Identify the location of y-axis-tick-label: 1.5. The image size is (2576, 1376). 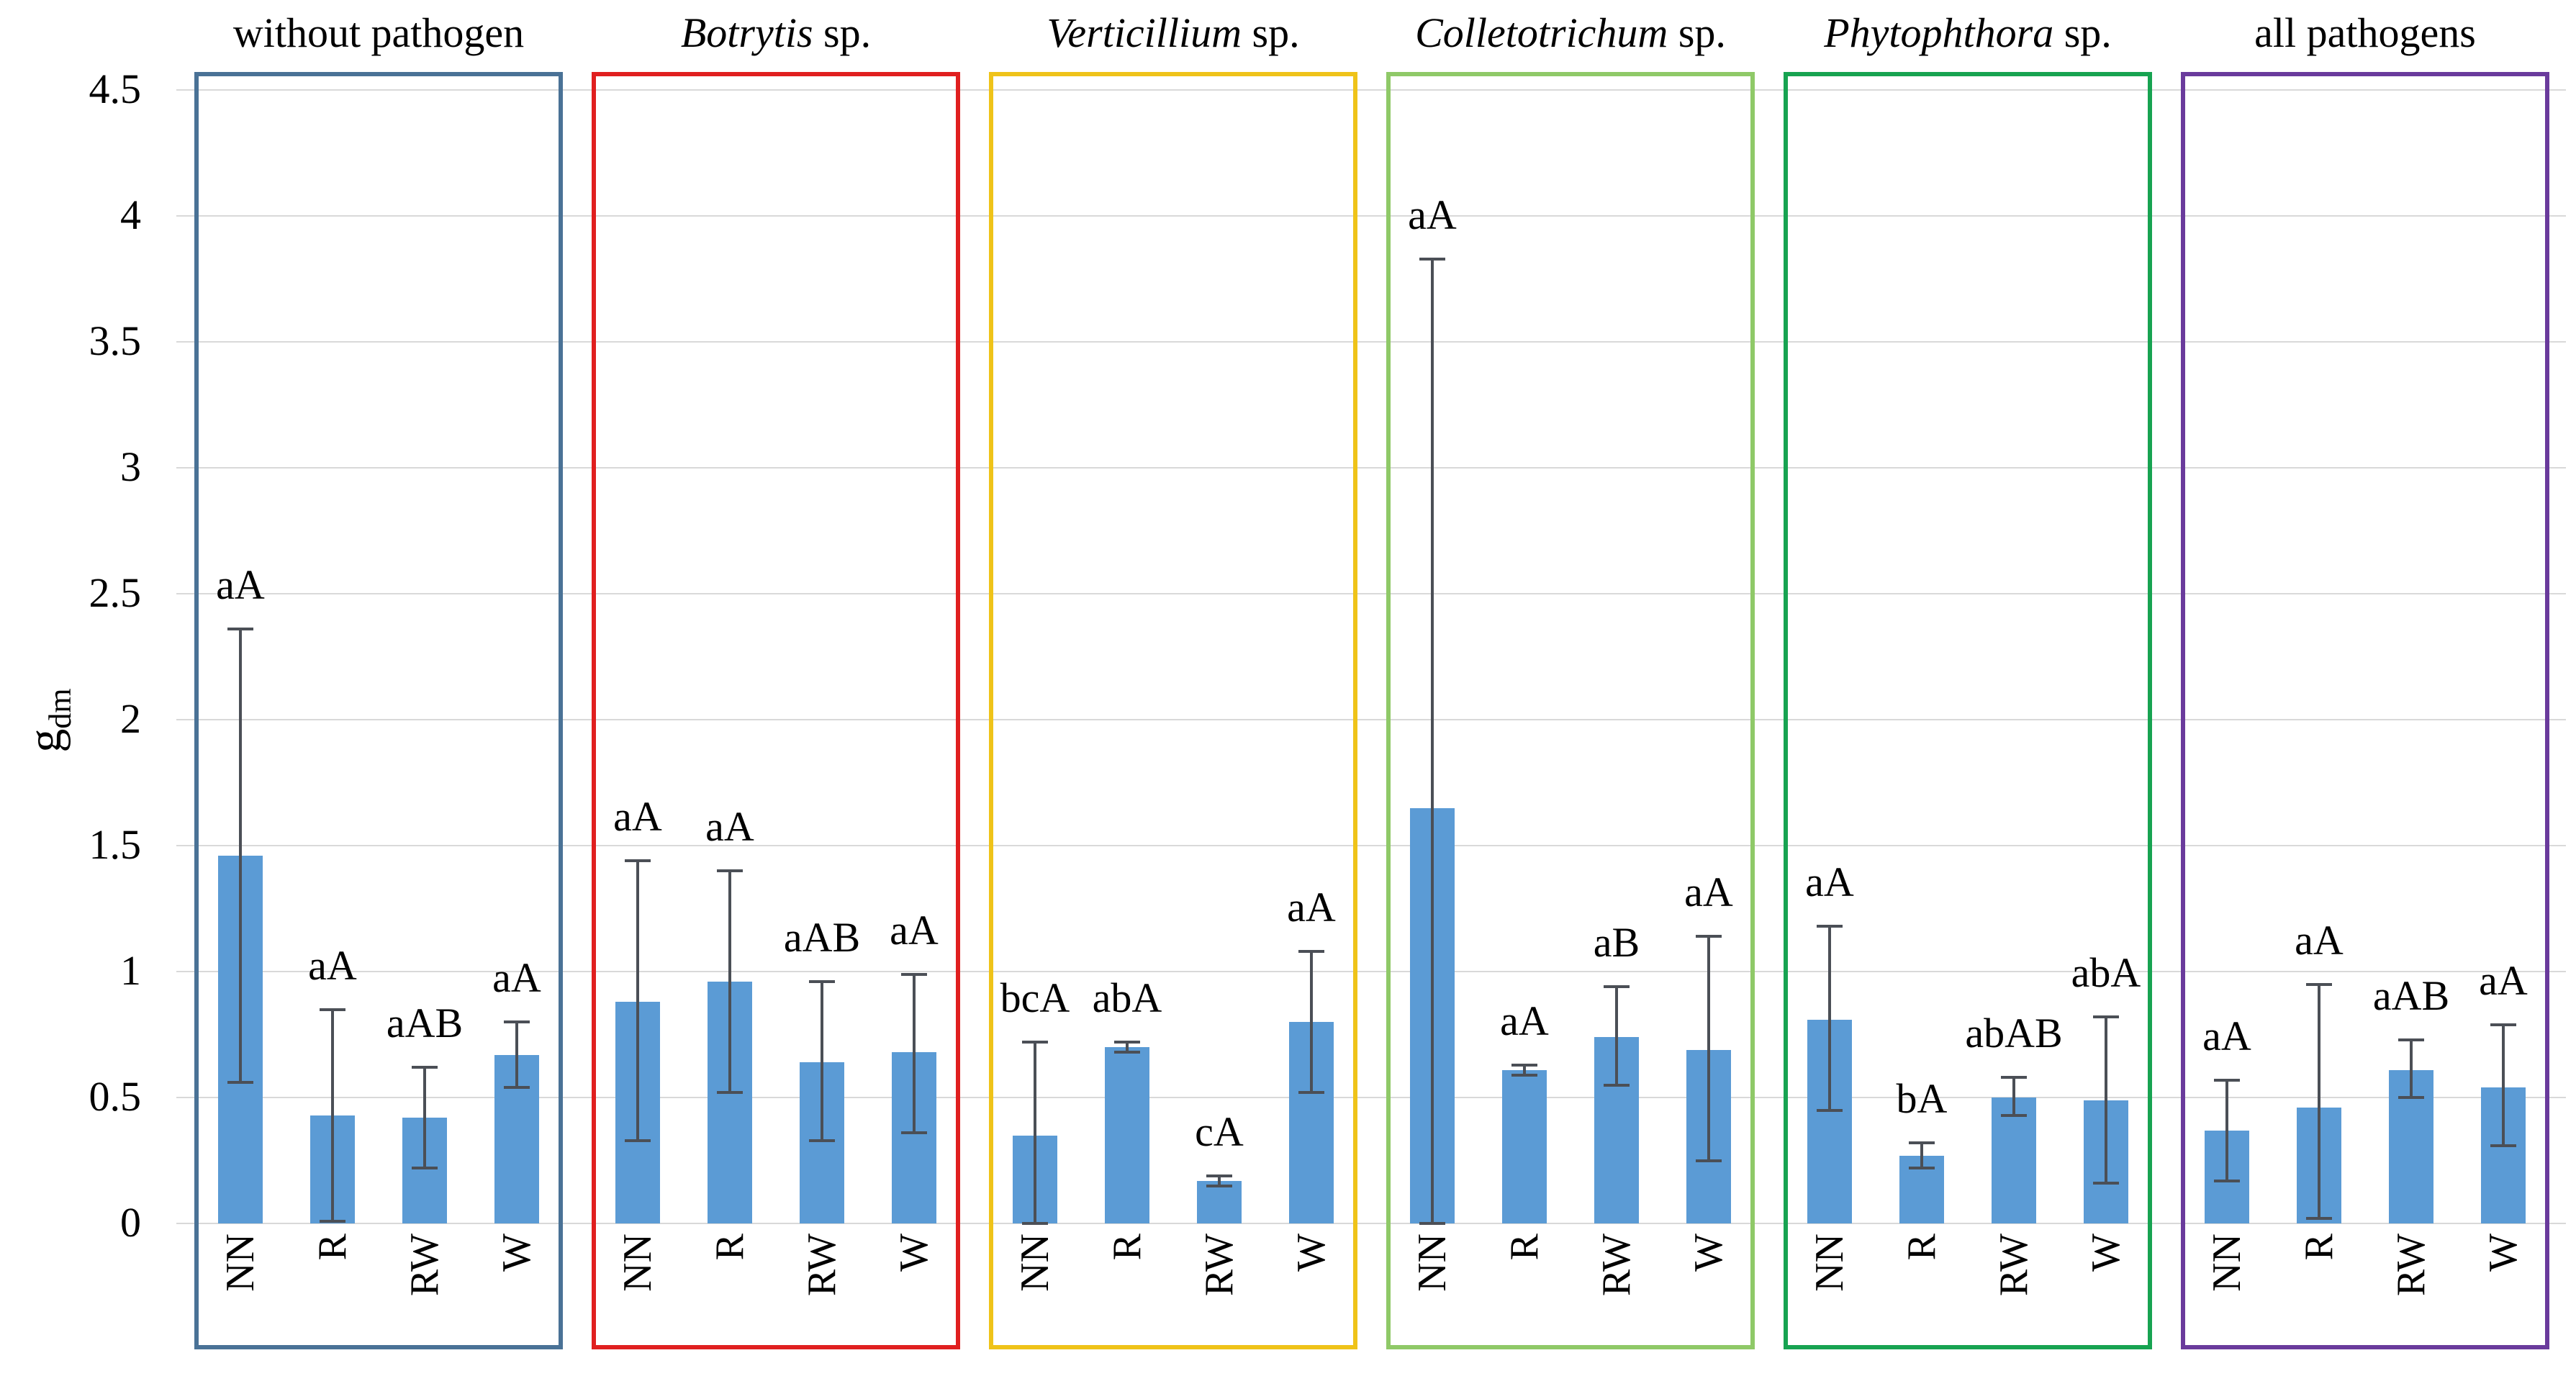
(116, 844).